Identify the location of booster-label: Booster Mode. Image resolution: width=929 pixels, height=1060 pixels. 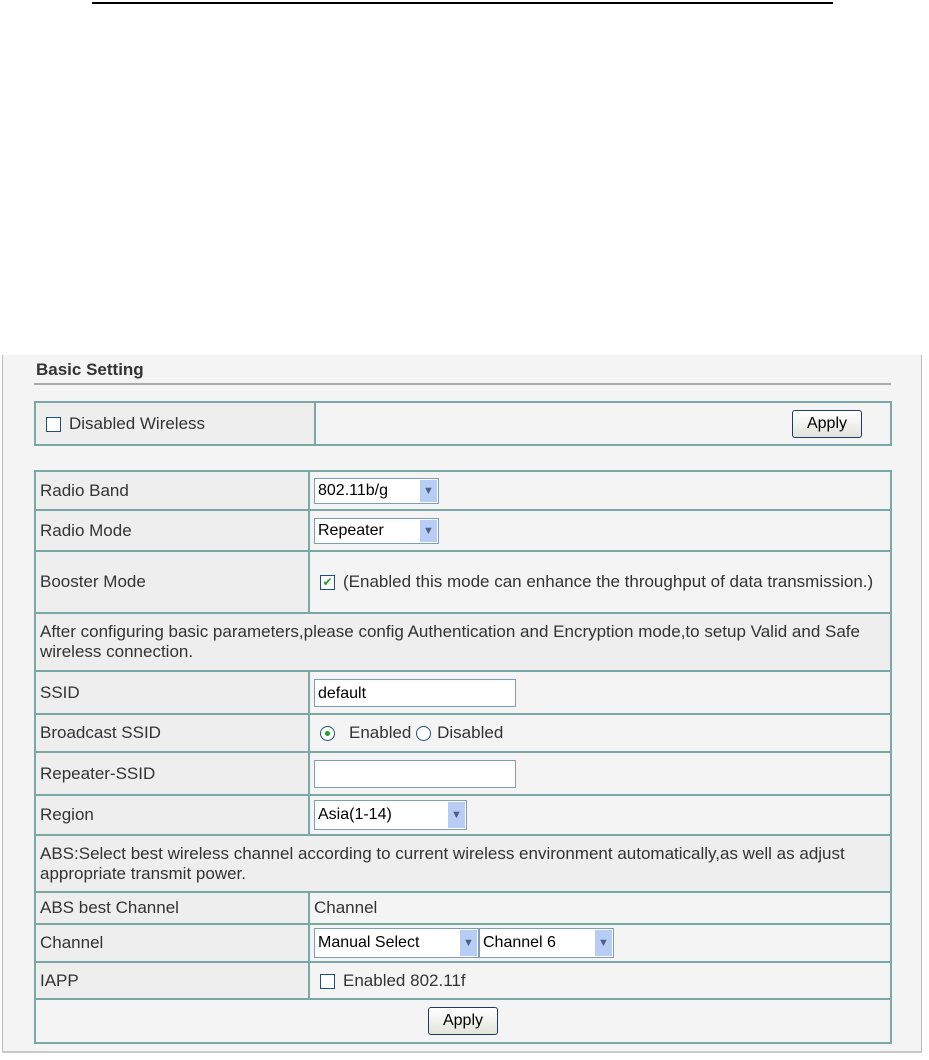
(172, 582).